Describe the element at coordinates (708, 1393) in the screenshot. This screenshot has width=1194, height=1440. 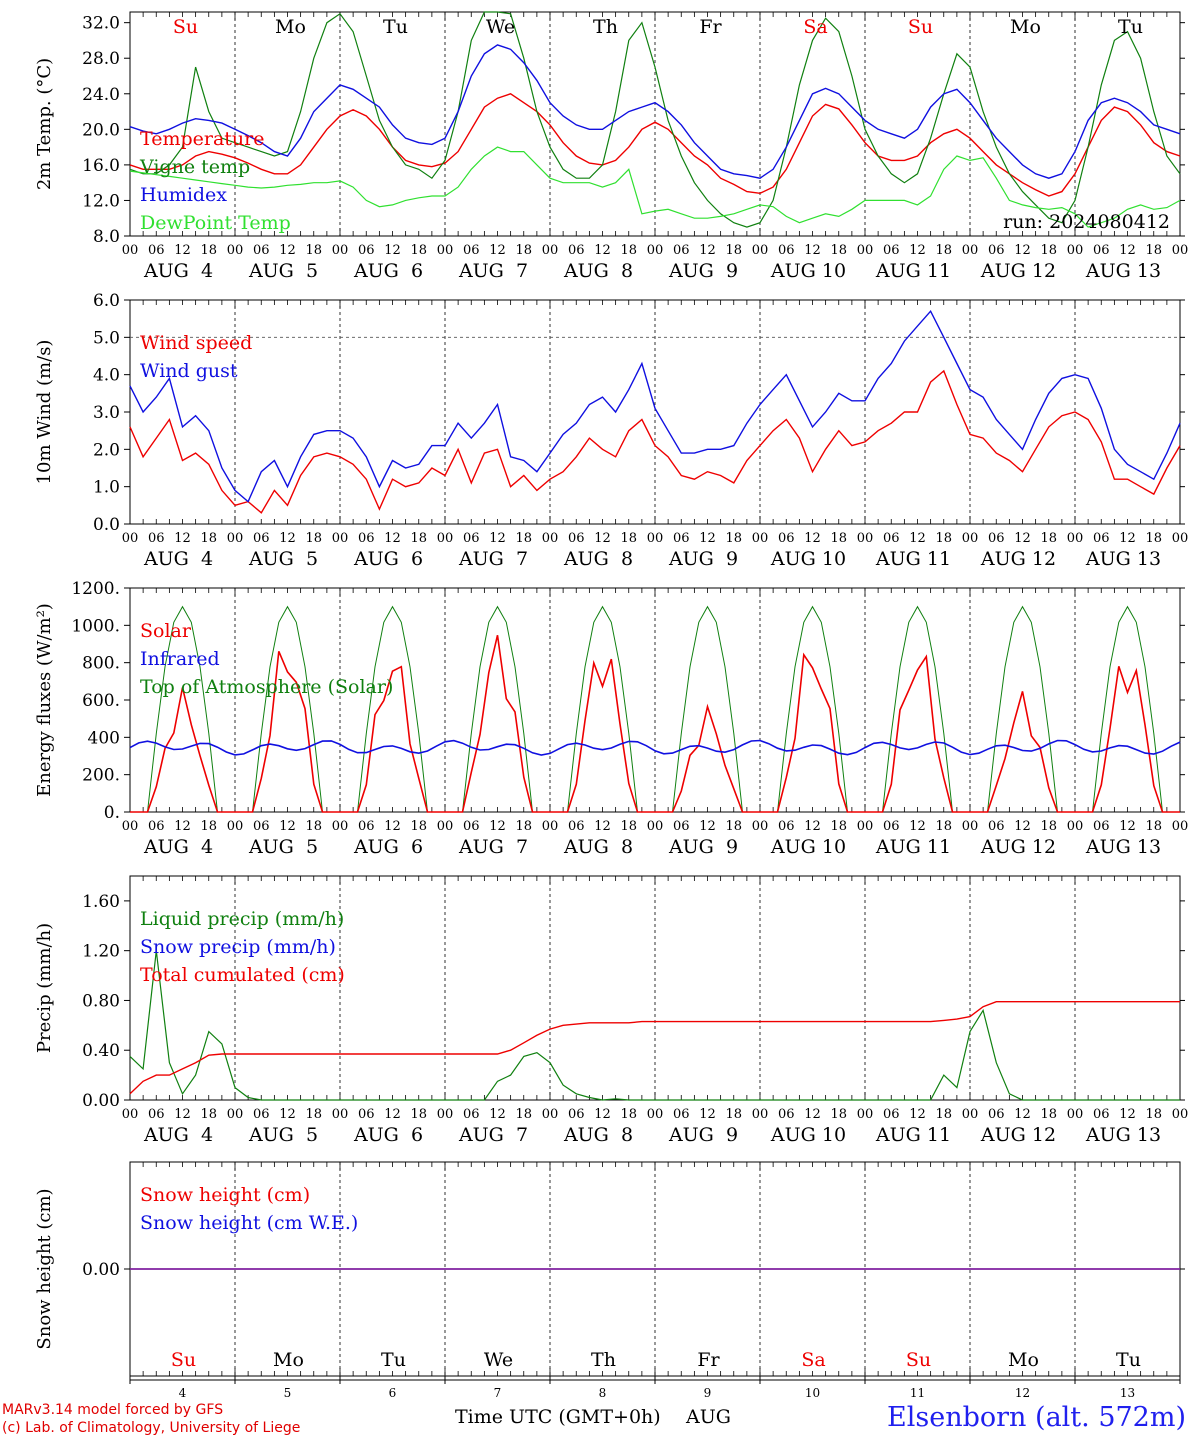
I see `day-number-label: 9` at that location.